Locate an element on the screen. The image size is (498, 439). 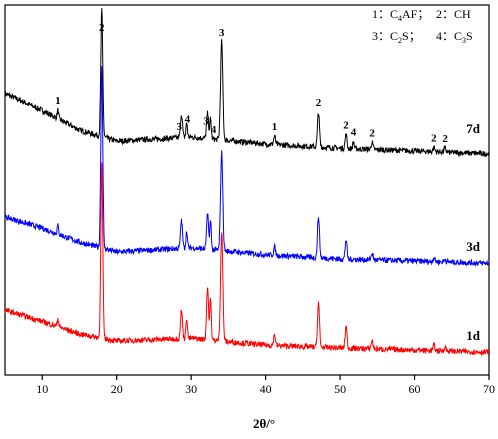
x-tick-label: 70 is located at coordinates (489, 389).